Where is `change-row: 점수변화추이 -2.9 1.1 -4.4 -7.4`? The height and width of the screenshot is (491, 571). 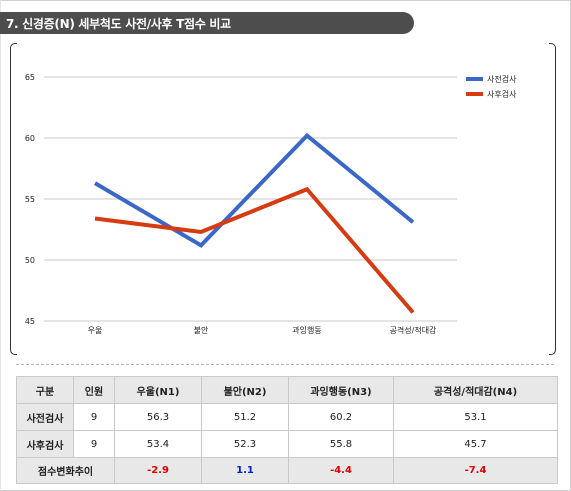
change-row: 점수변화추이 -2.9 1.1 -4.4 -7.4 is located at coordinates (287, 470).